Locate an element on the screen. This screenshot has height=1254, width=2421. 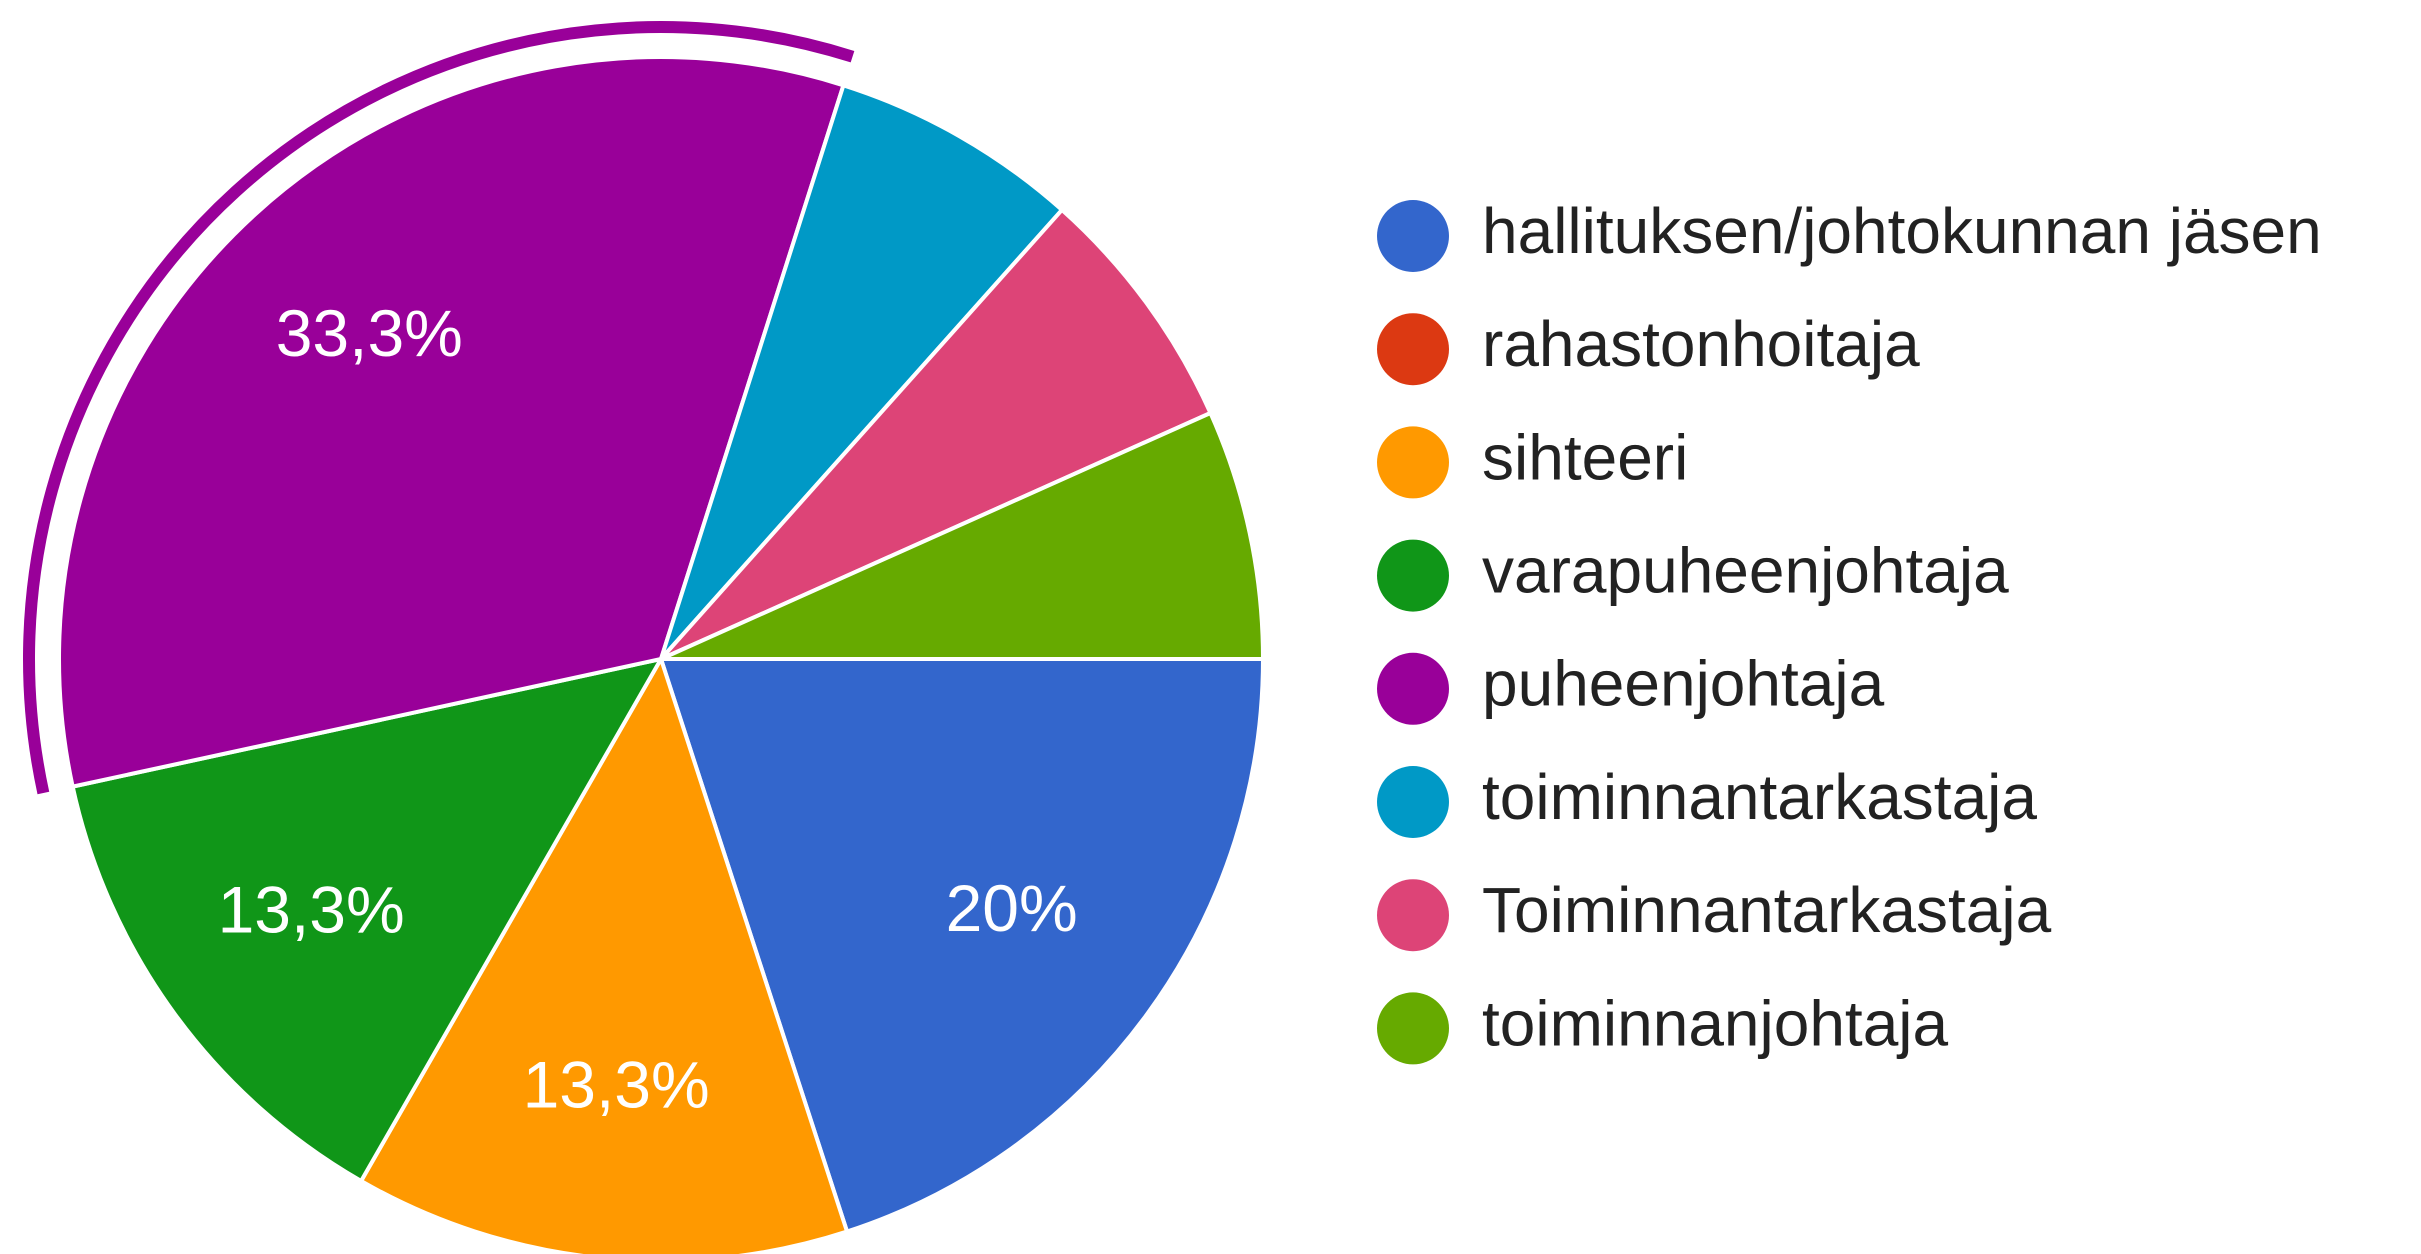
legend-label: varapuheenjohtaja is located at coordinates (1745, 571).